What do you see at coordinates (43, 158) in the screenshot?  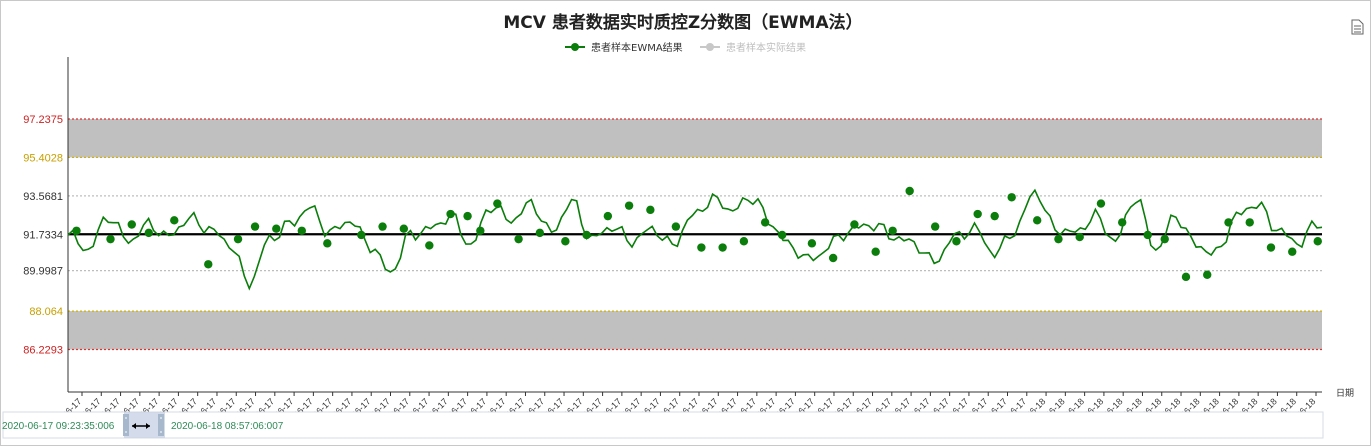 I see `y-tick-label: 95.4028` at bounding box center [43, 158].